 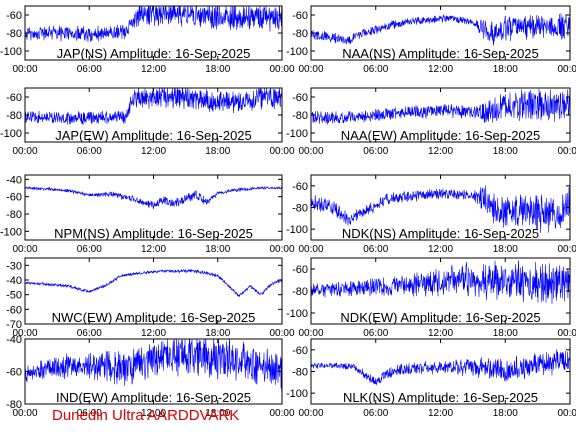 I want to click on chart-title: JAP(EW) Amplitude: 16-Sep-2025, so click(x=153, y=135).